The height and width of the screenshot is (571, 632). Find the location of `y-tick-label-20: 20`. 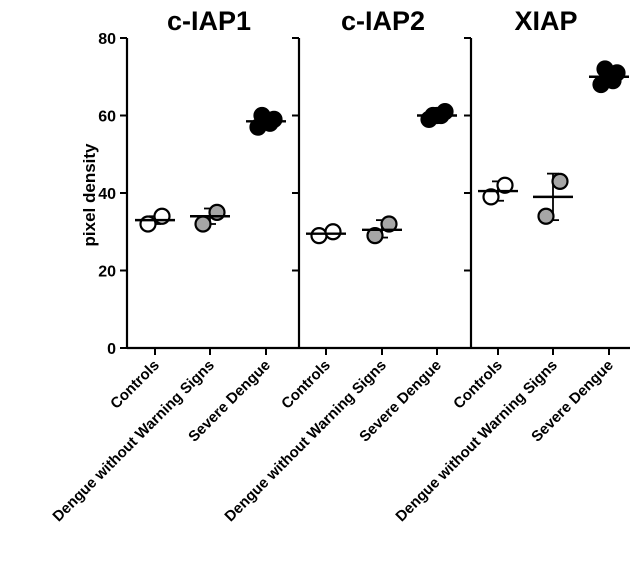

y-tick-label-20: 20 is located at coordinates (107, 272).